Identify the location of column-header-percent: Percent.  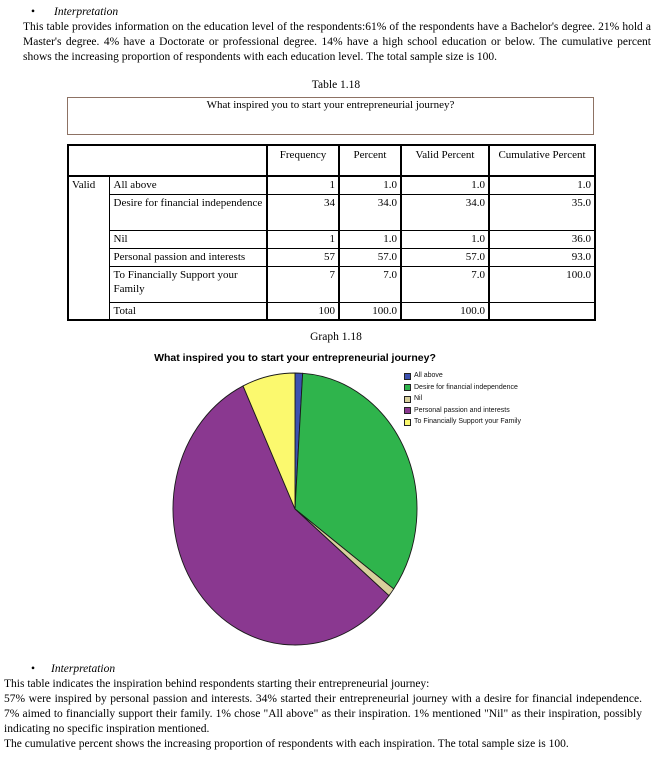
(369, 161).